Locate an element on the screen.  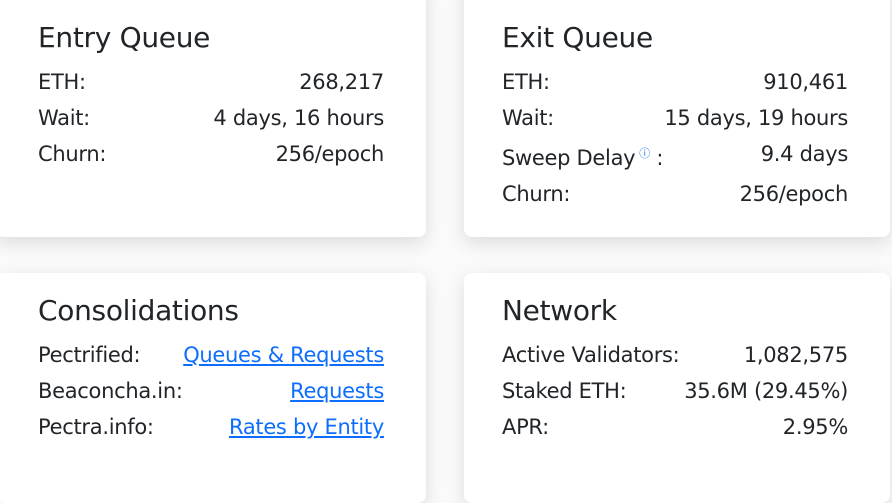
label-suffix: : is located at coordinates (660, 158).